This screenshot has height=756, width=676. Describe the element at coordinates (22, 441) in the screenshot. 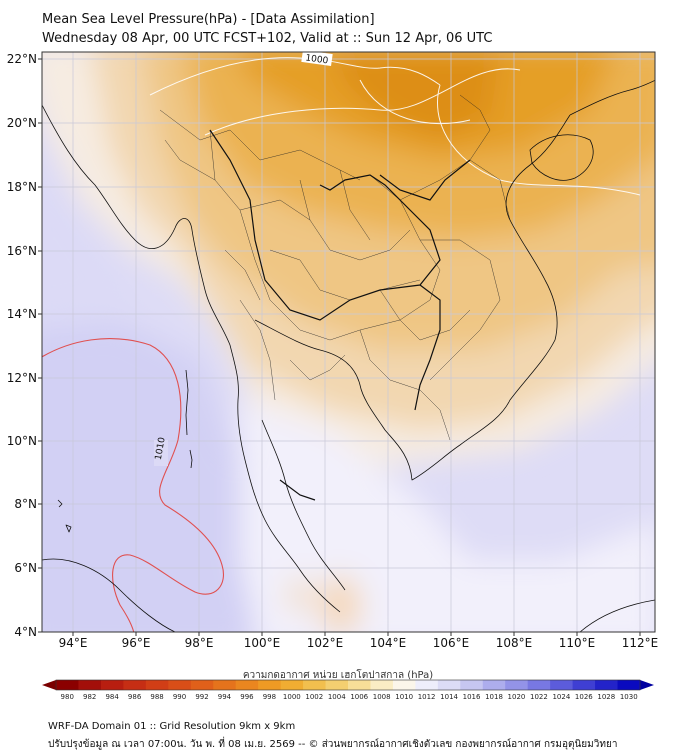

I see `lat-tick-label: 10°N` at that location.